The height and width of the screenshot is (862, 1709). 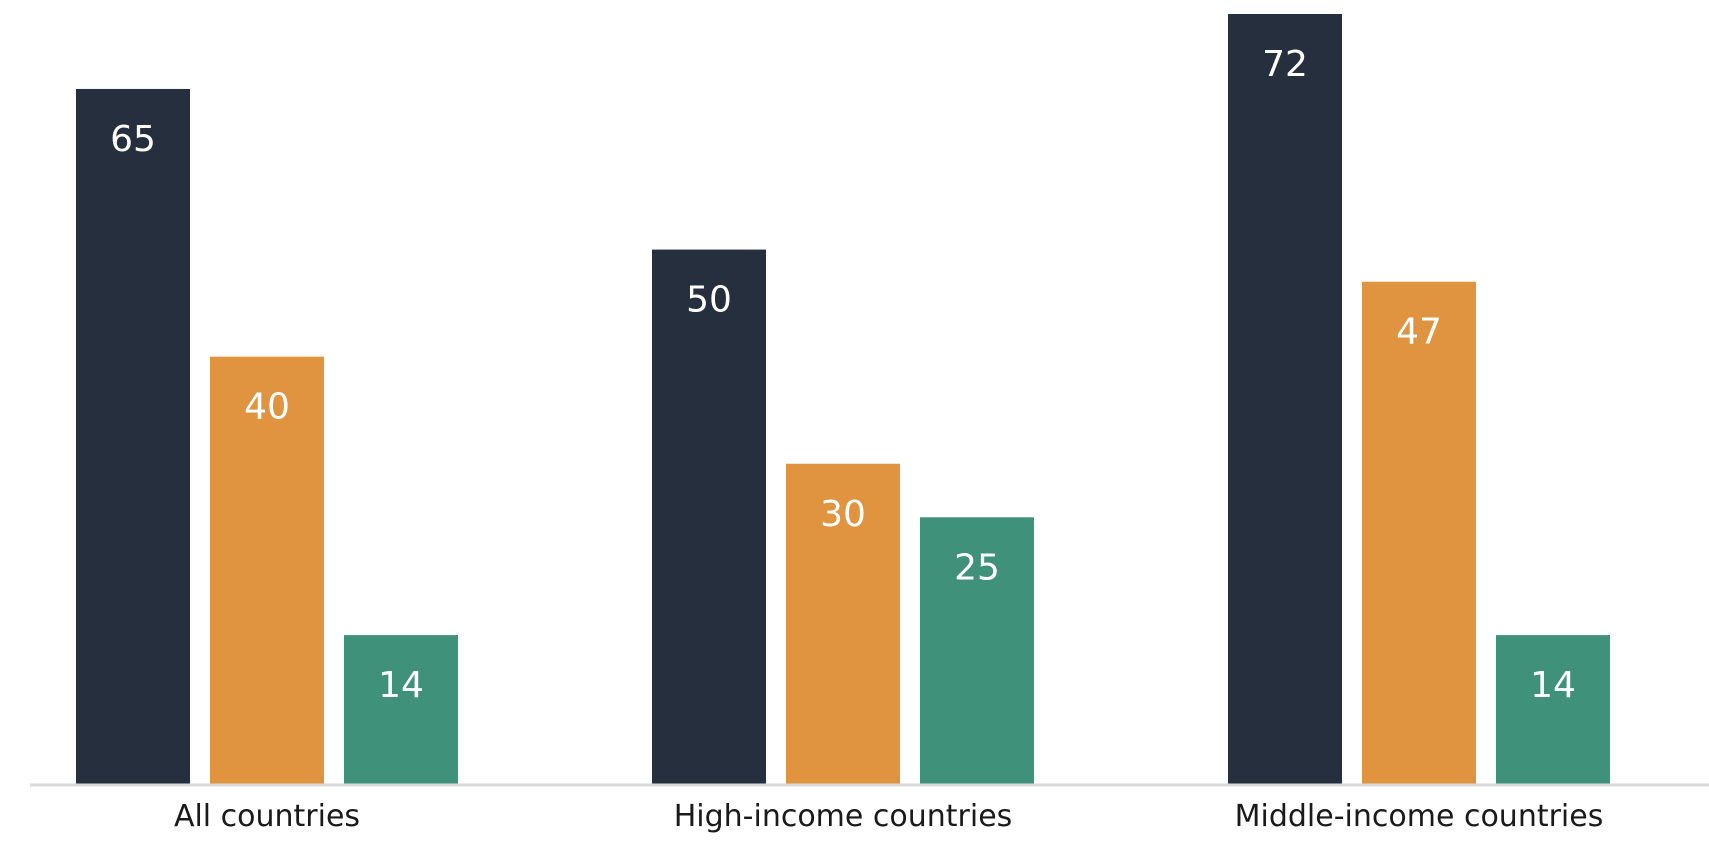 I want to click on data-label: 25, so click(x=977, y=567).